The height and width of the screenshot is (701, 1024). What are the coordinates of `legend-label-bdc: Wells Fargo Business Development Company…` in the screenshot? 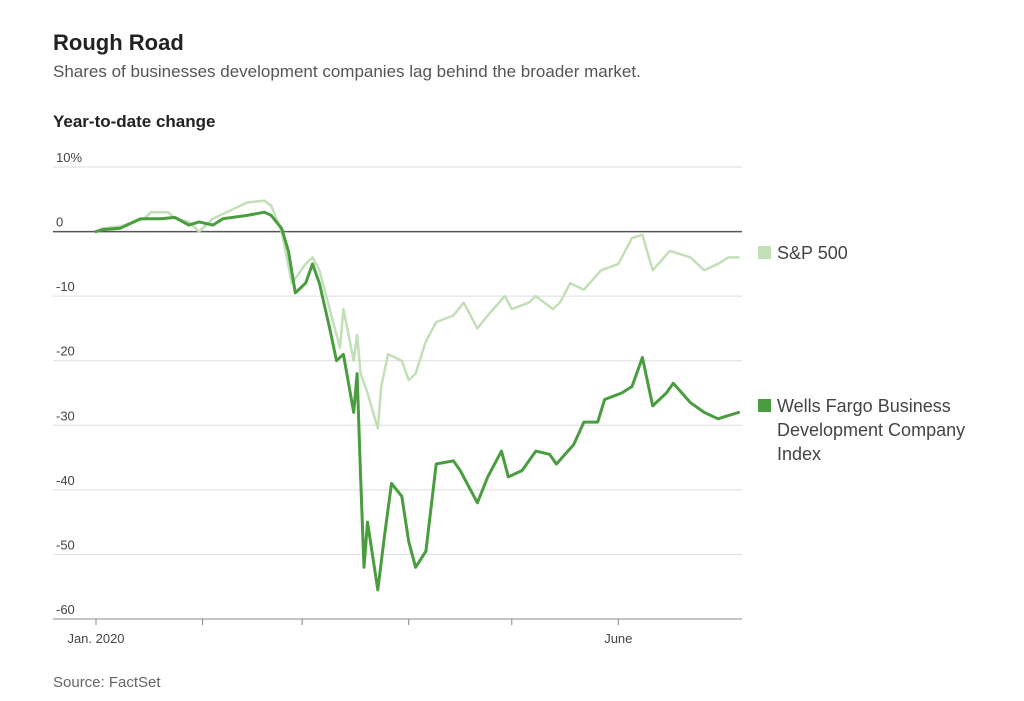 It's located at (871, 430).